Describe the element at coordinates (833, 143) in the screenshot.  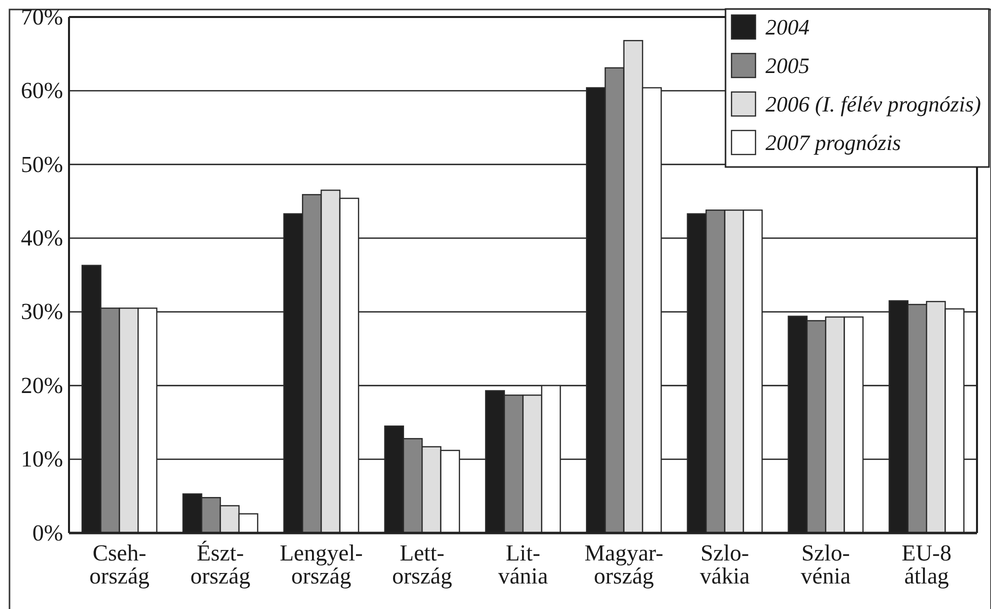
I see `legend-label: 2007 prognózis` at that location.